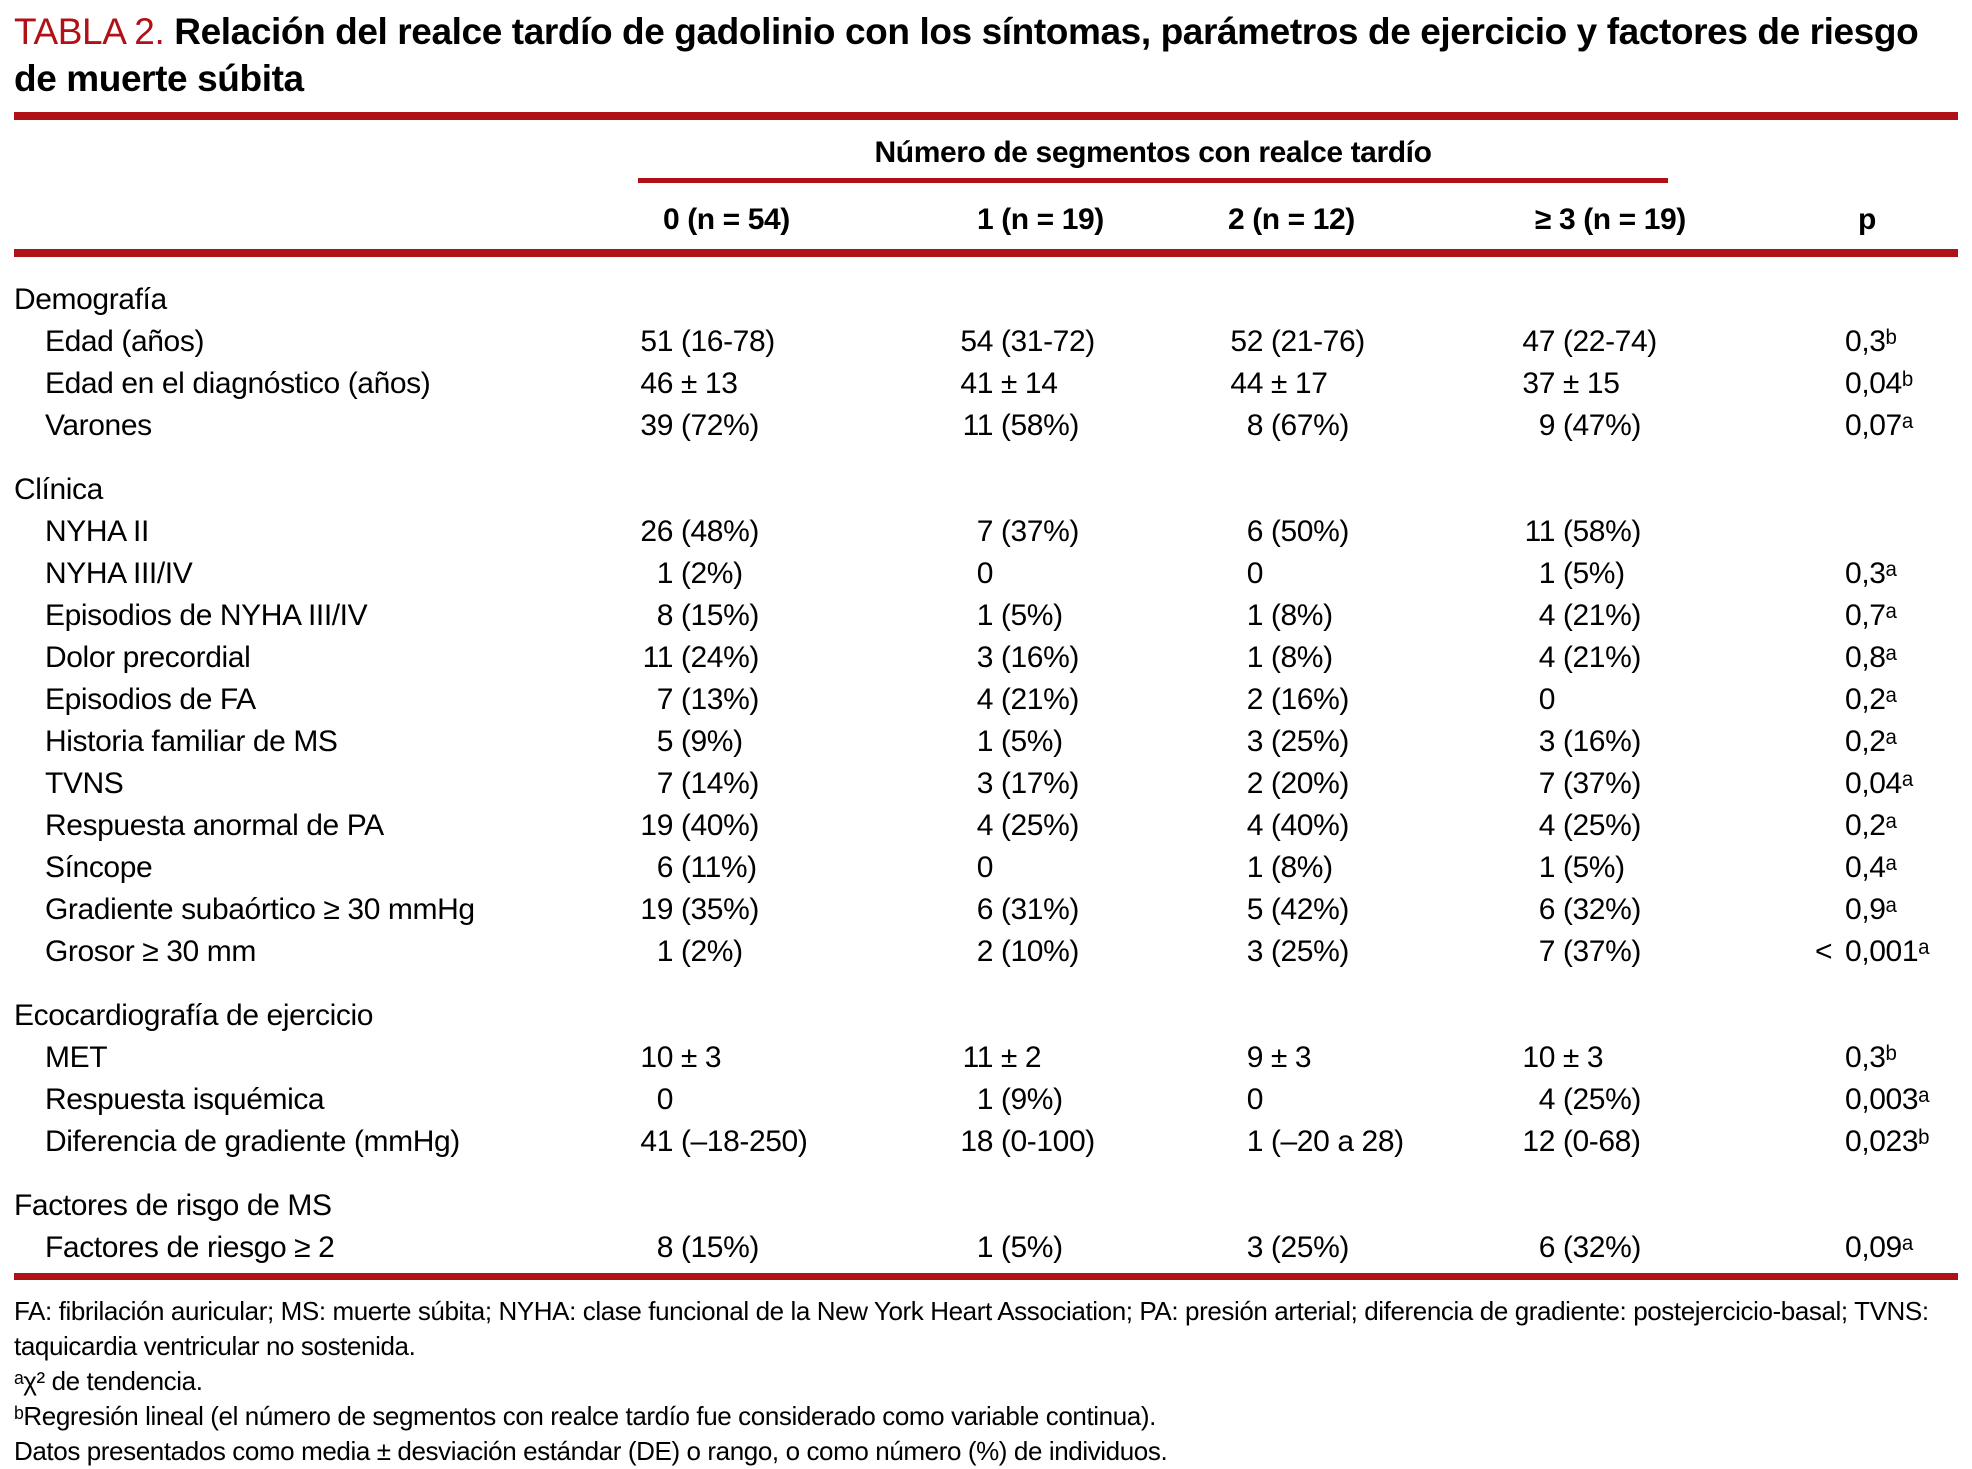  I want to click on value-lead-number: 51, so click(656, 341).